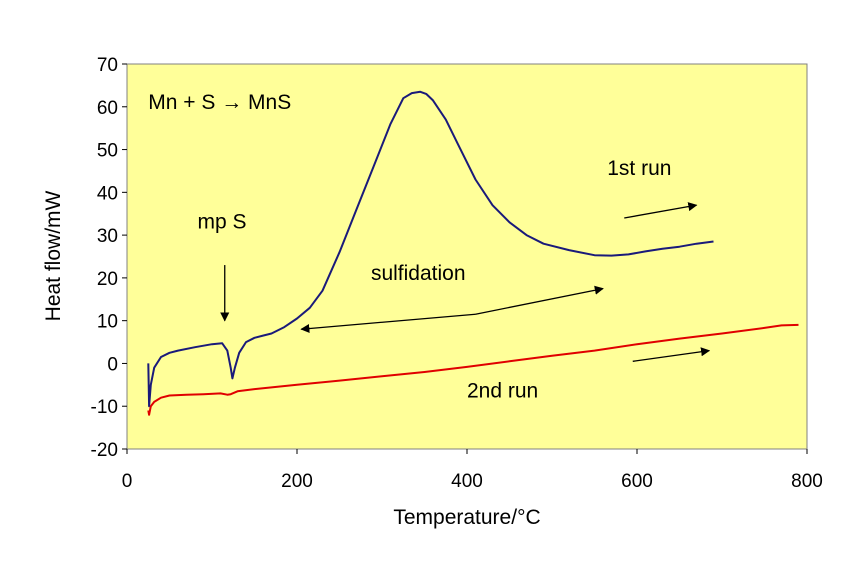 The height and width of the screenshot is (573, 861). Describe the element at coordinates (807, 481) in the screenshot. I see `x-tick-label: 800` at that location.